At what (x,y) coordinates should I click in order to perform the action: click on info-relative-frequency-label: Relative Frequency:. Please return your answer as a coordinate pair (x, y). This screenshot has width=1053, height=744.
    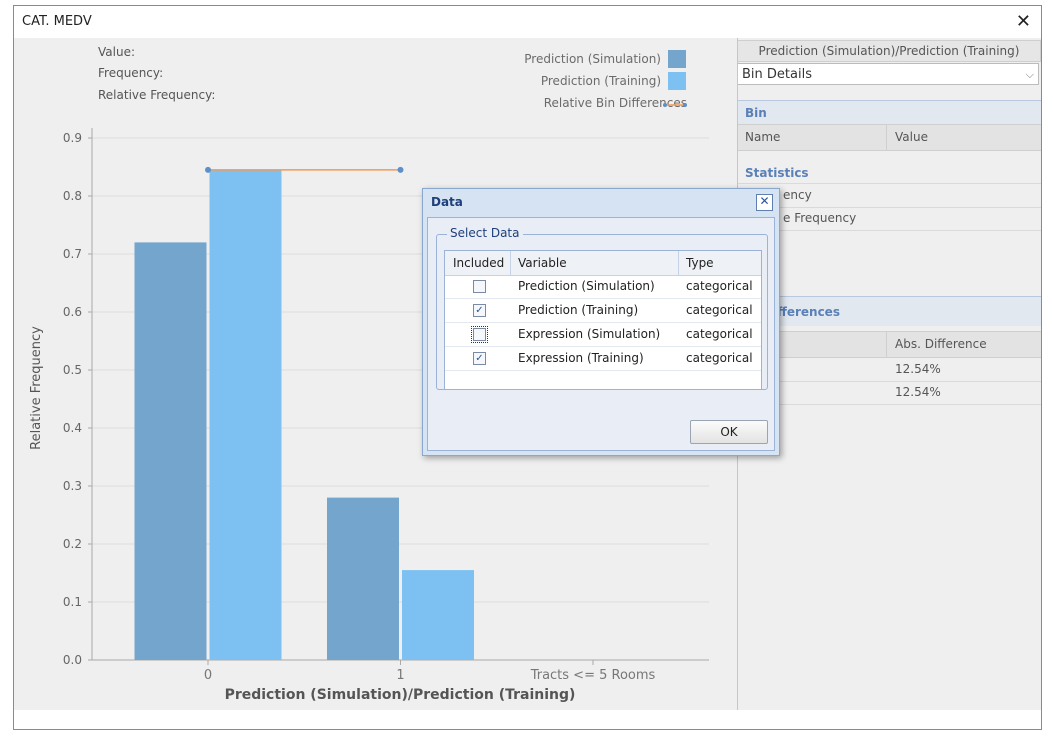
    Looking at the image, I should click on (157, 95).